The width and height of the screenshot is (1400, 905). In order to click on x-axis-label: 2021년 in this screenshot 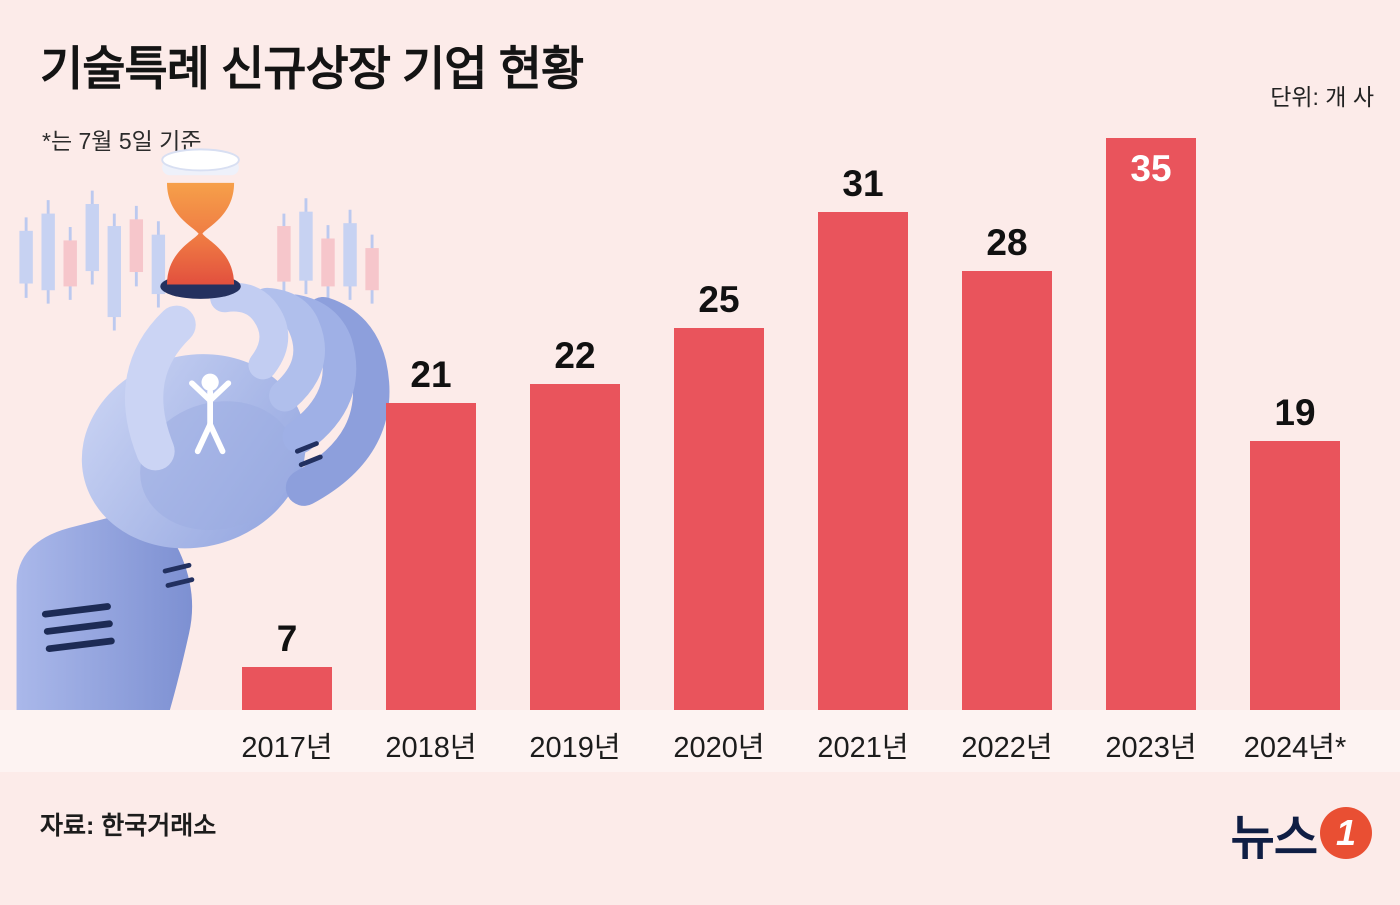, I will do `click(863, 748)`.